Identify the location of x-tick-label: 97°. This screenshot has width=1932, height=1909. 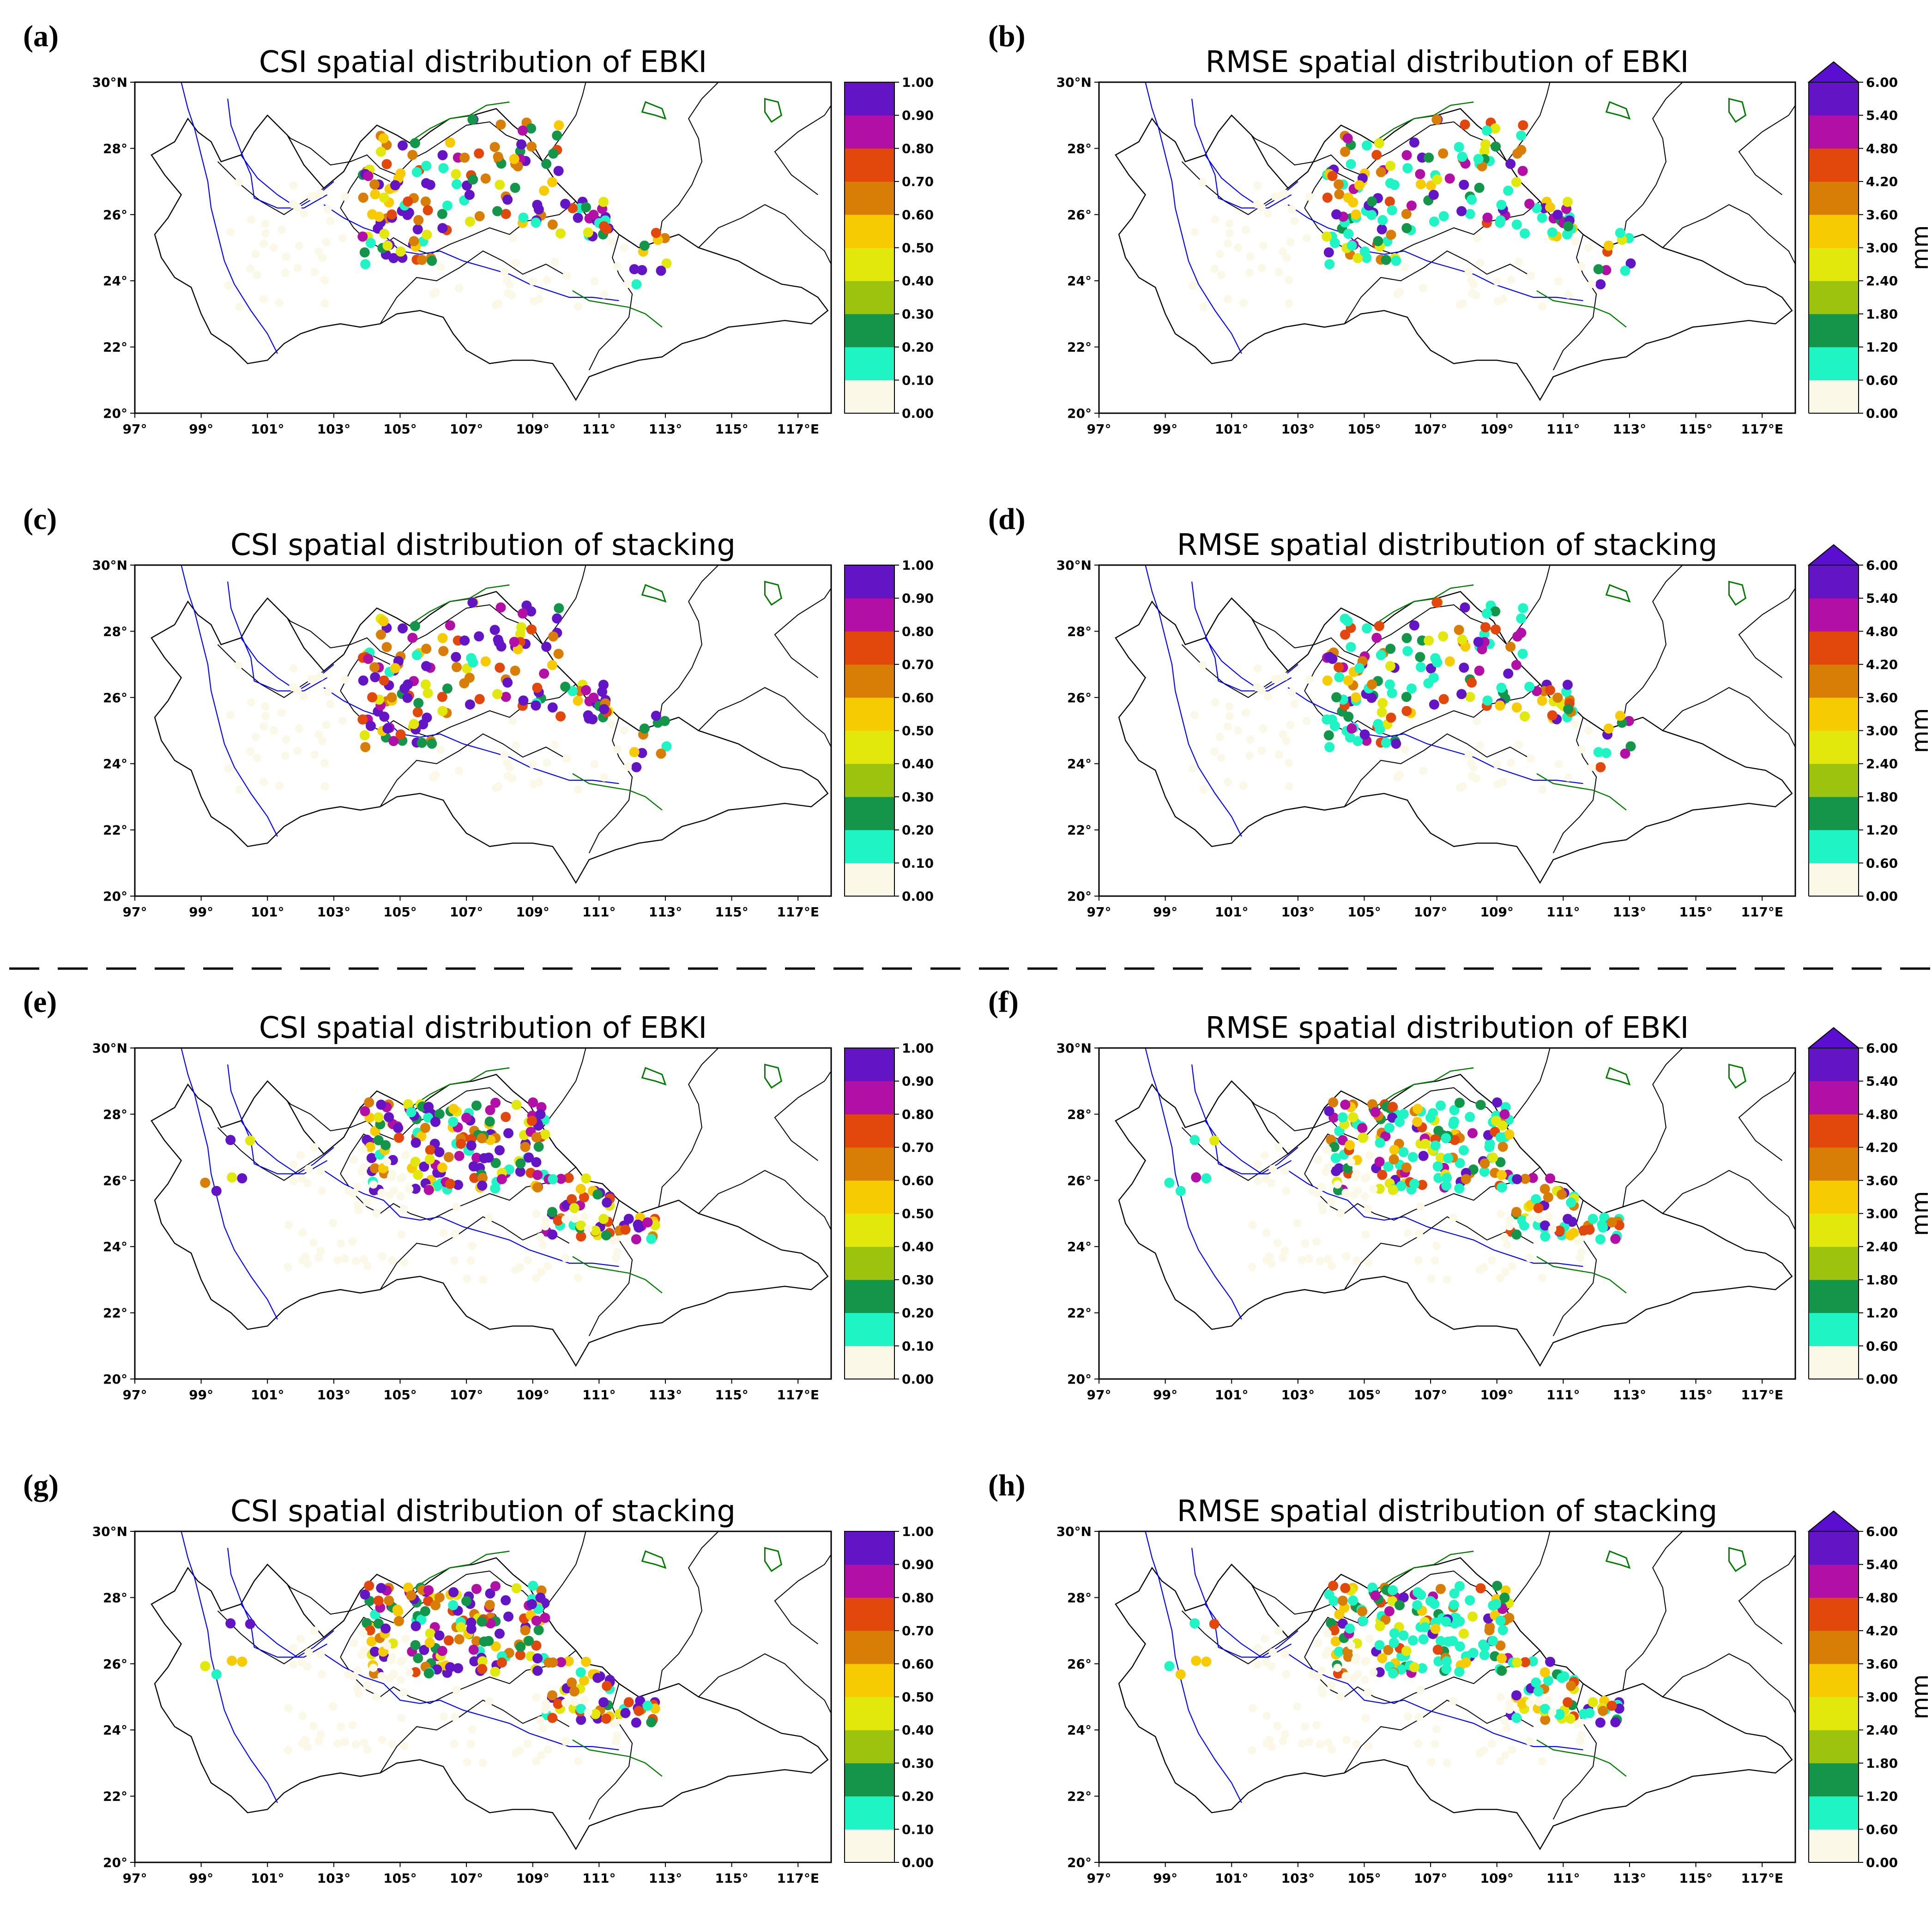
(135, 912).